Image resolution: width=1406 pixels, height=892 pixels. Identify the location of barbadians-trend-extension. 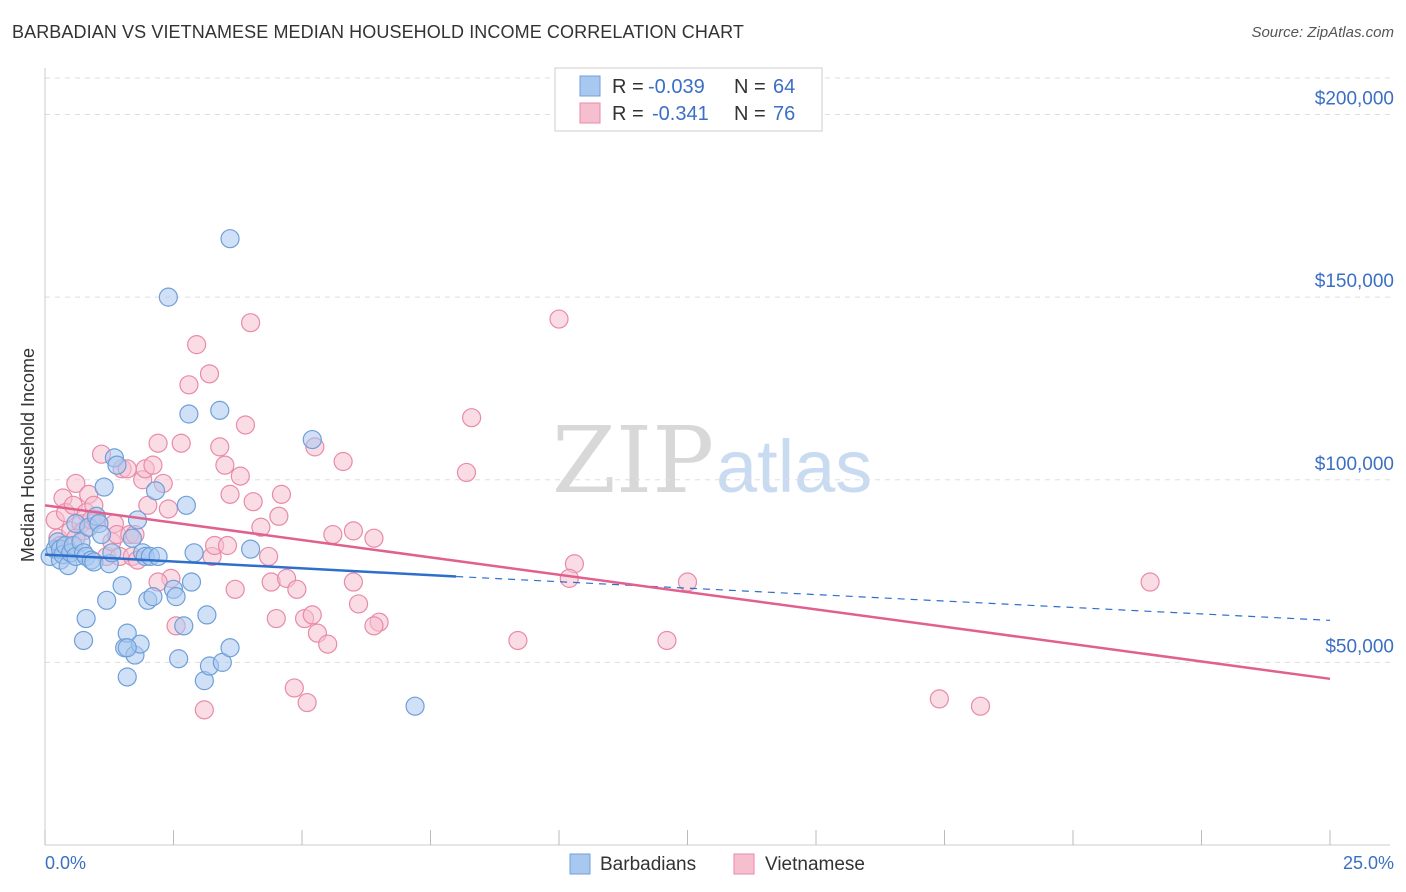
(893, 598).